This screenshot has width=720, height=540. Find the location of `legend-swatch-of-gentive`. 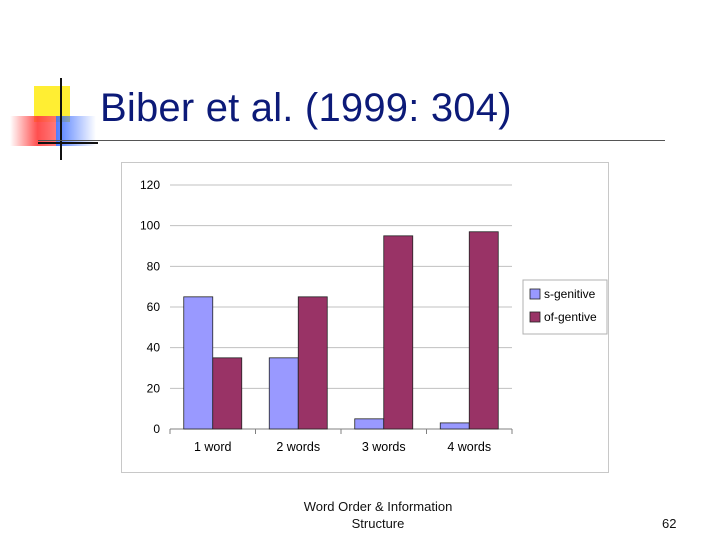

legend-swatch-of-gentive is located at coordinates (535, 317).